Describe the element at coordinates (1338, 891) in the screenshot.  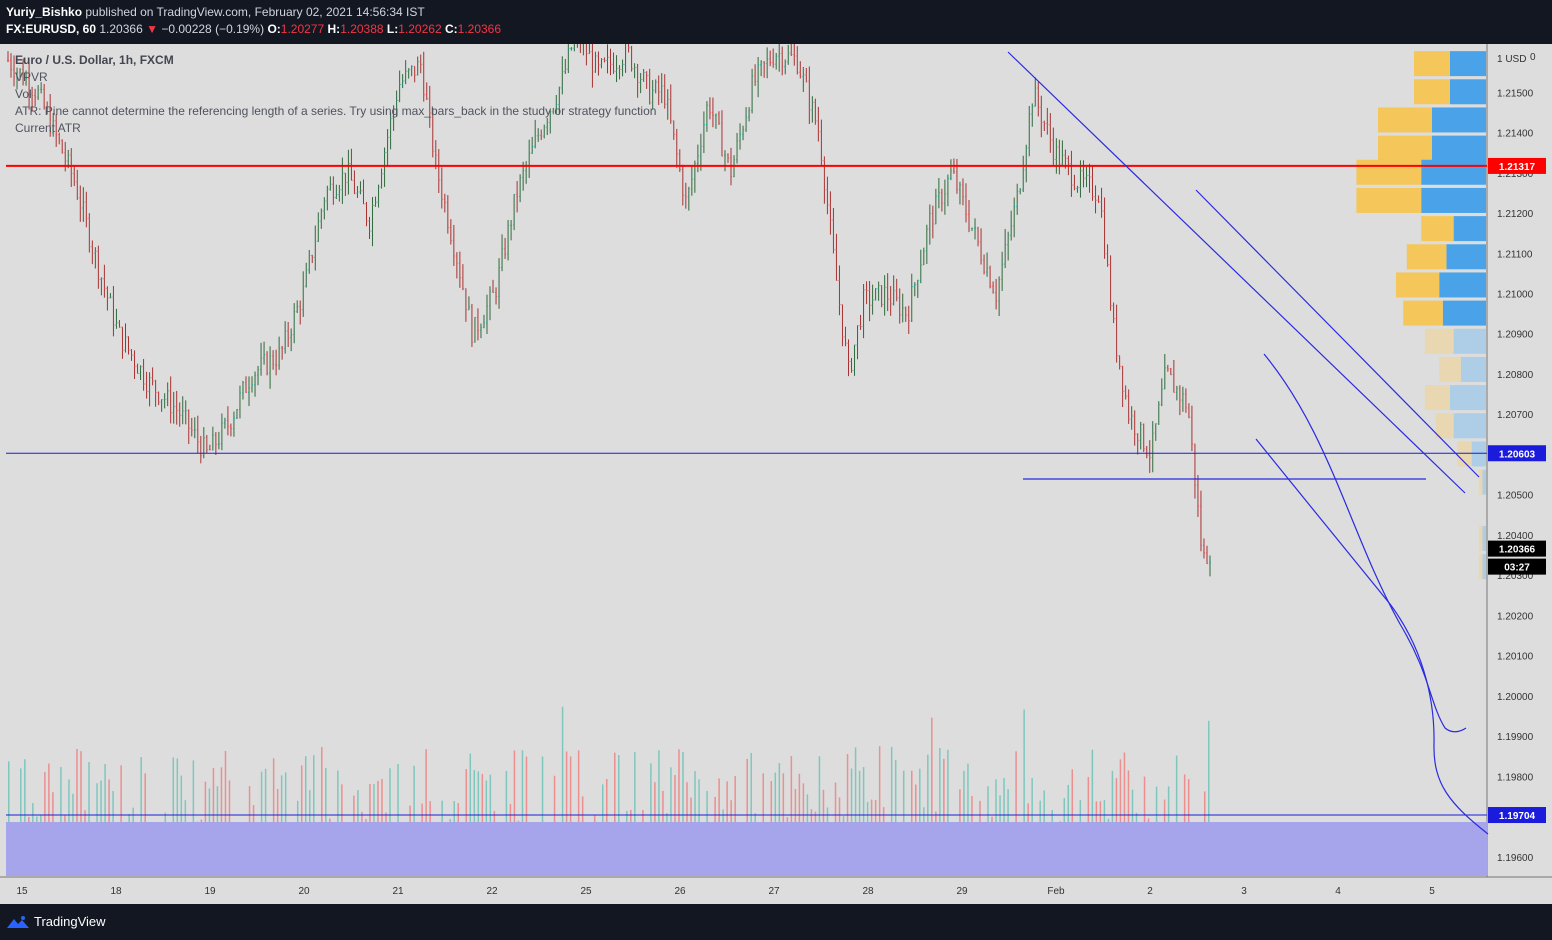
I see `time-tick-label: 4` at that location.